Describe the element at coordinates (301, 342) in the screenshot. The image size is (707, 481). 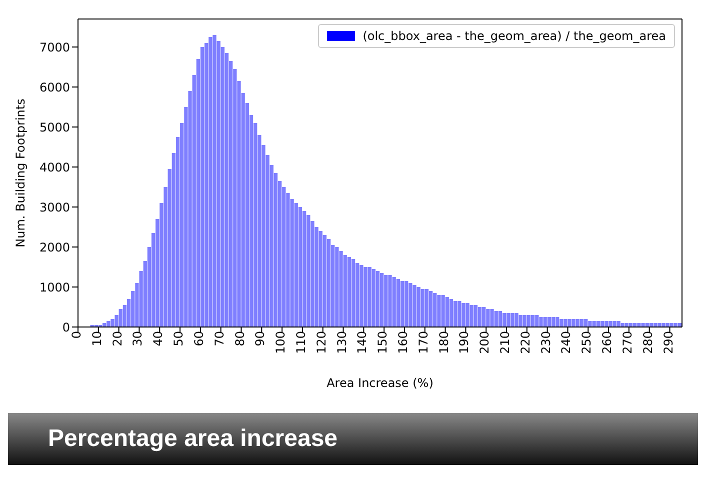
I see `x-tick-label: 110` at that location.